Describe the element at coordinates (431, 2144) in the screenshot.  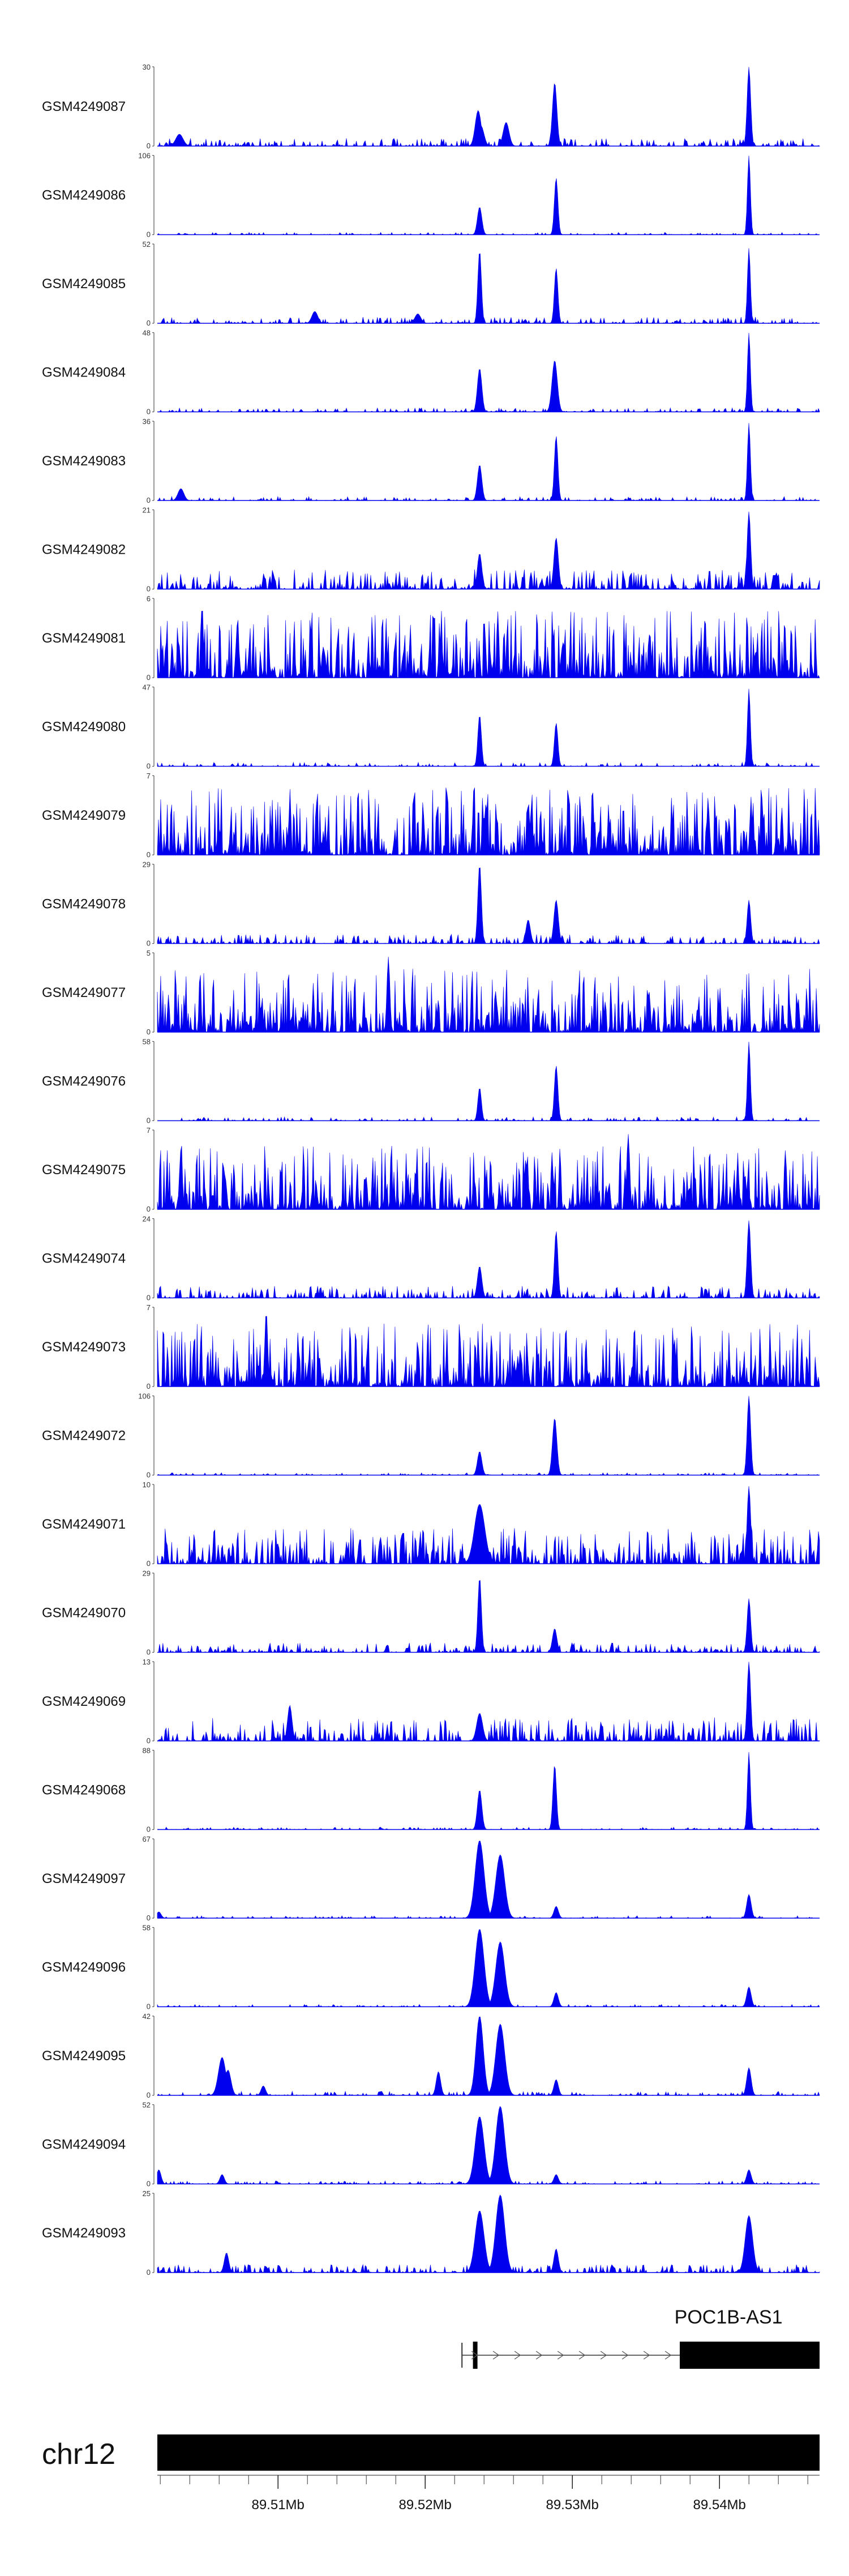
I see `track-GSM4249094: GSM4249094 52 0` at that location.